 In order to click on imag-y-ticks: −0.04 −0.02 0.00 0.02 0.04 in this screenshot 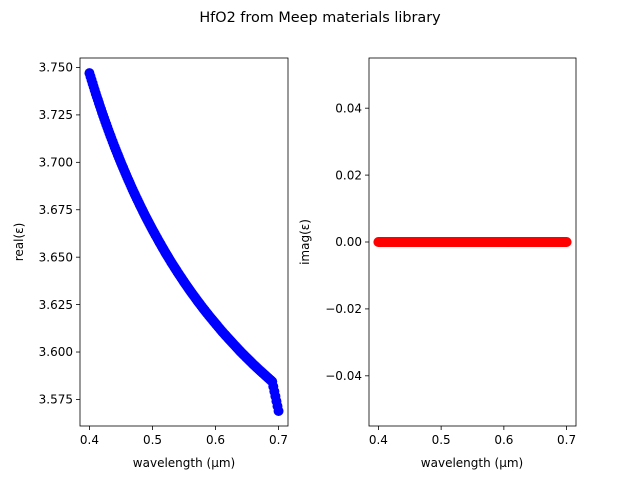, I will do `click(347, 242)`.